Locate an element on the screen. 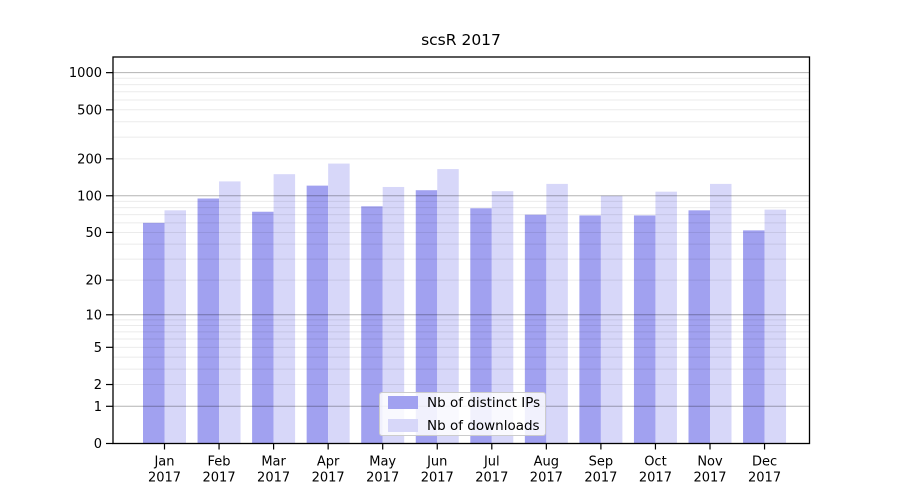 Image resolution: width=900 pixels, height=500 pixels. y-tick-label-1000: 1000 is located at coordinates (85, 73).